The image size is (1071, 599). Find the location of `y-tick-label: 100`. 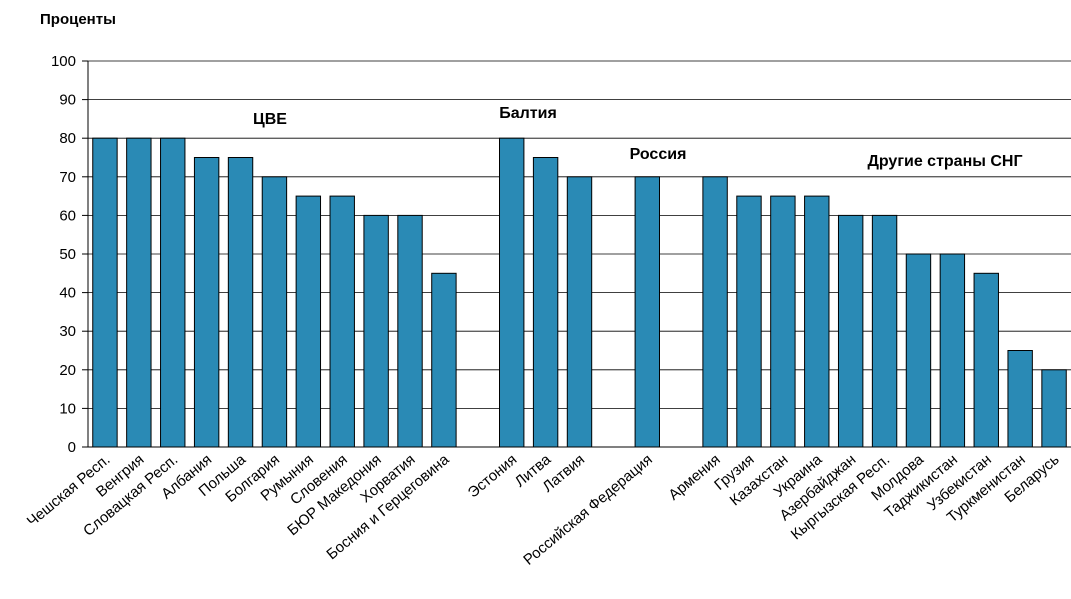

y-tick-label: 100 is located at coordinates (63, 61).